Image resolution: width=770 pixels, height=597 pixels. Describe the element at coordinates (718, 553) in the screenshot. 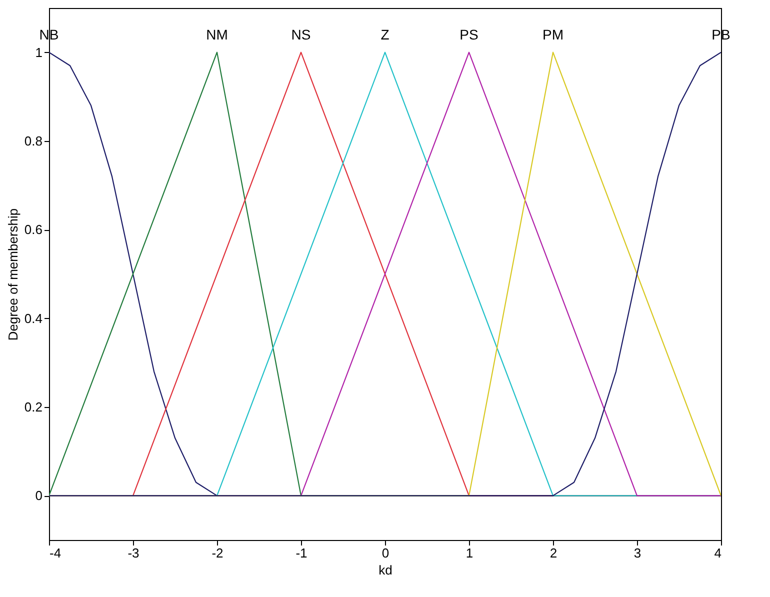

I see `x-tick-label: 4` at that location.